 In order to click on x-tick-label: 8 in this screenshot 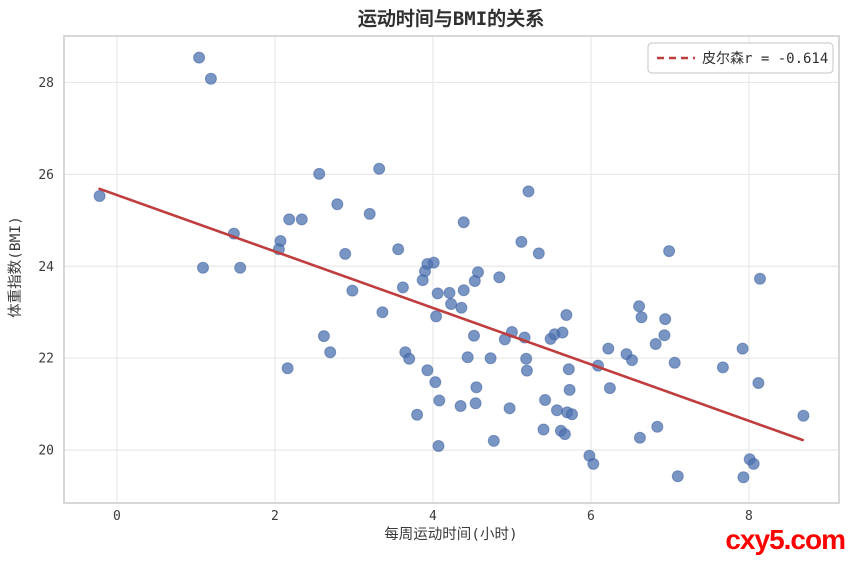, I will do `click(749, 516)`.